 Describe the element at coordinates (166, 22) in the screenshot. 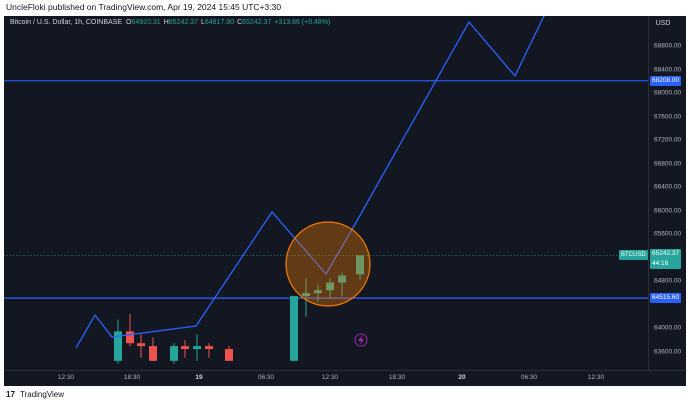

I see `legend-h-key: H` at that location.